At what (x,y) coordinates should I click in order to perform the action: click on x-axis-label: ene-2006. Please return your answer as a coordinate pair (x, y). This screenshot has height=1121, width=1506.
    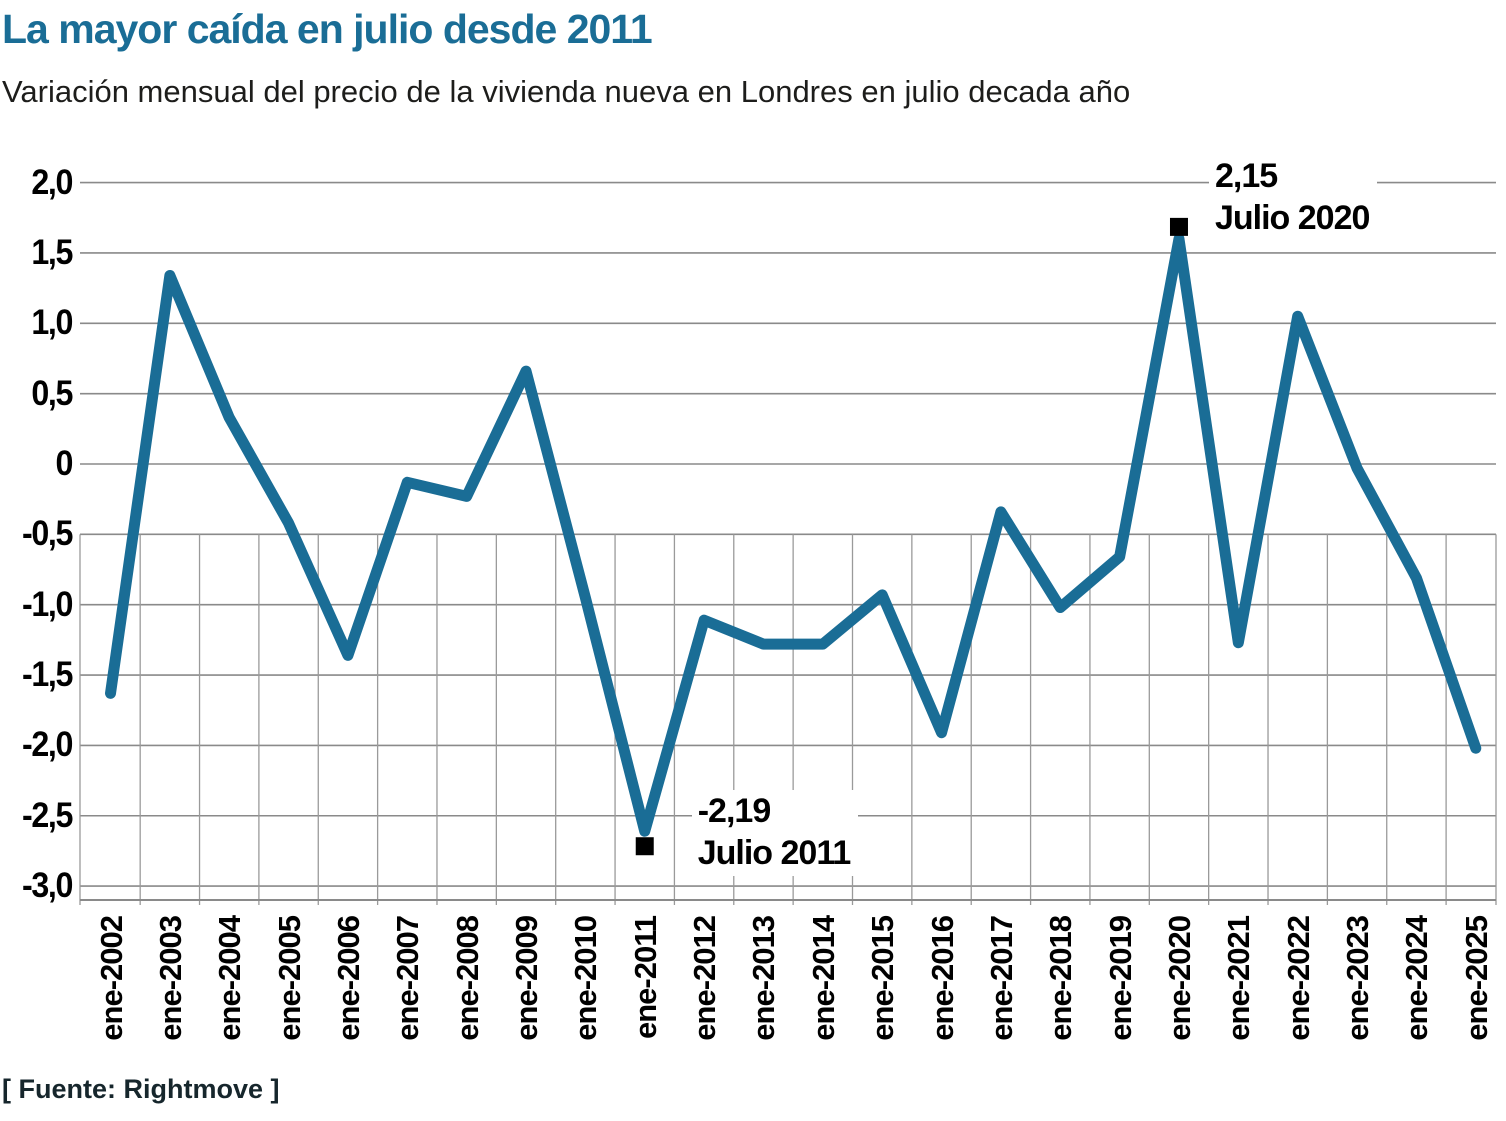
    Looking at the image, I should click on (348, 978).